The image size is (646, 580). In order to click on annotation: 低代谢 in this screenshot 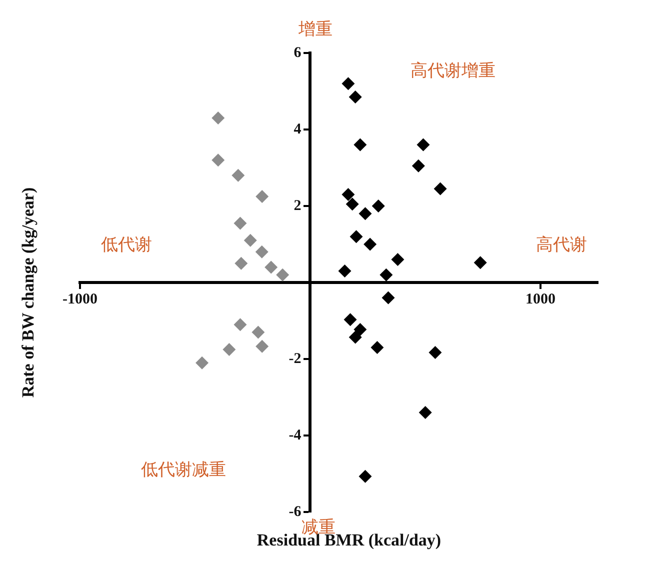, I will do `click(126, 245)`.